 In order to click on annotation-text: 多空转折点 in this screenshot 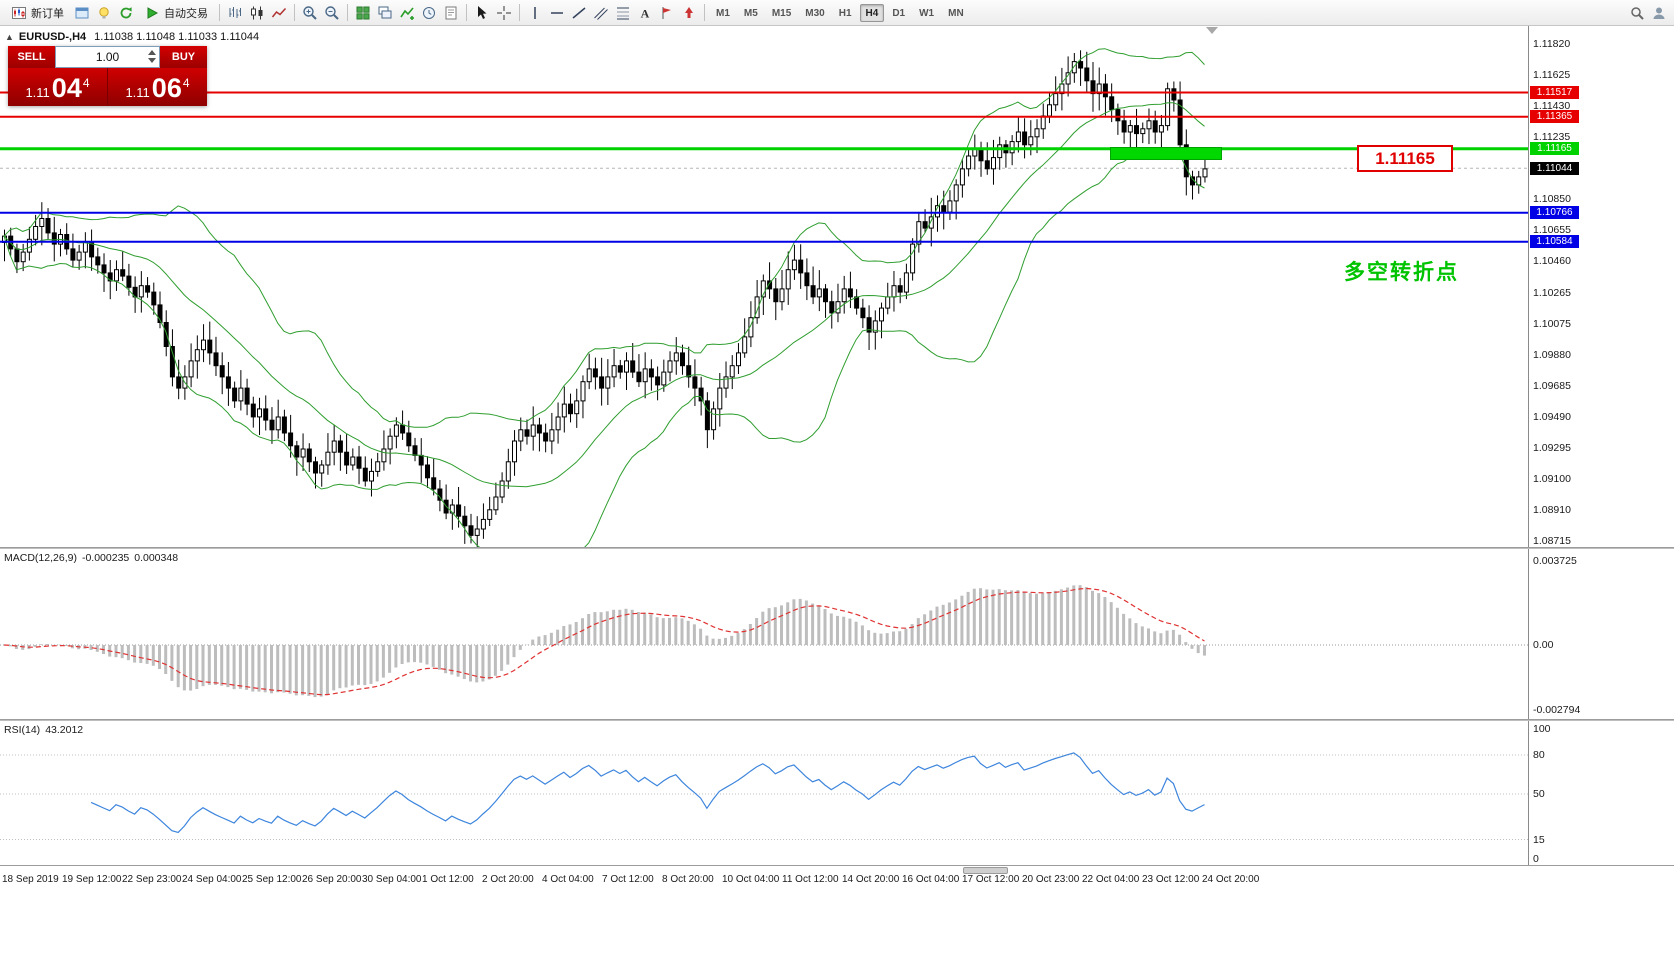, I will do `click(1401, 272)`.